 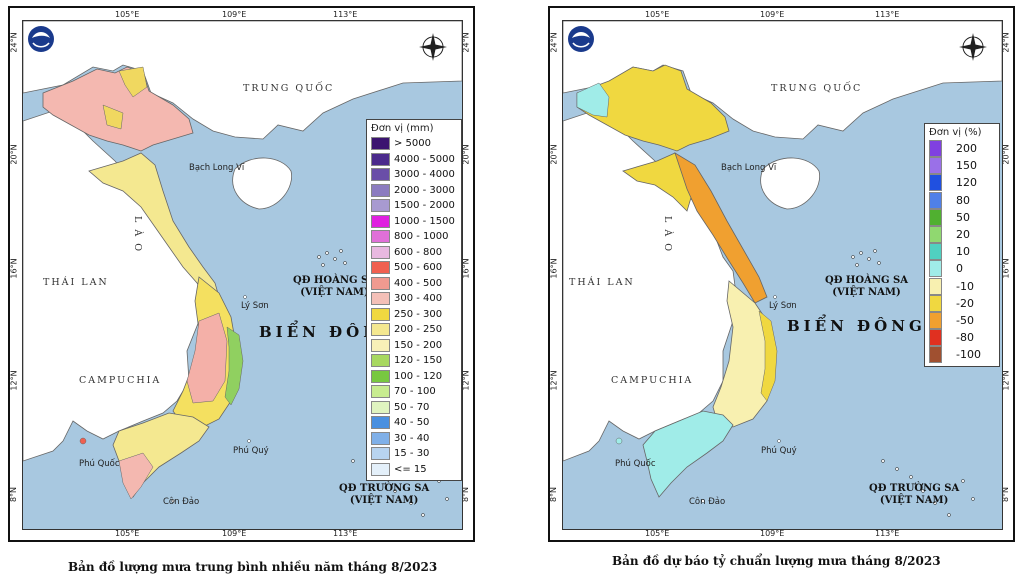 I want to click on vietnam-north-yellow, so click(x=125, y=98).